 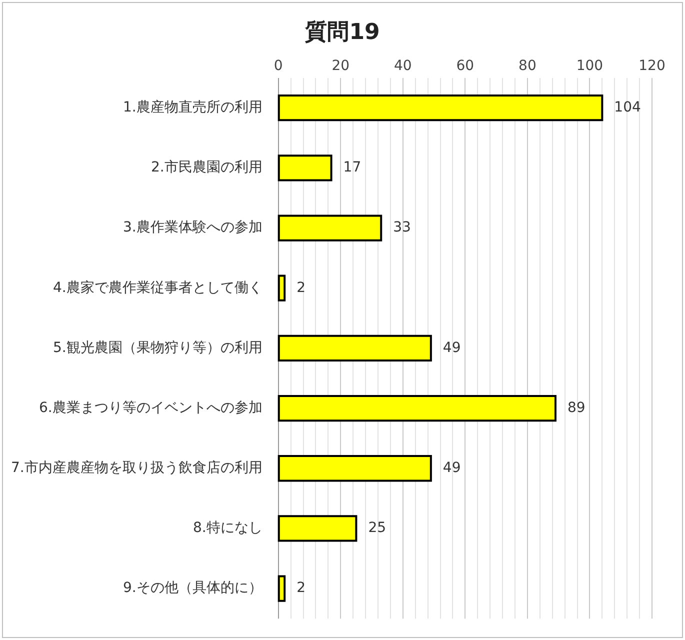 What do you see at coordinates (377, 528) in the screenshot?
I see `data-label: 25` at bounding box center [377, 528].